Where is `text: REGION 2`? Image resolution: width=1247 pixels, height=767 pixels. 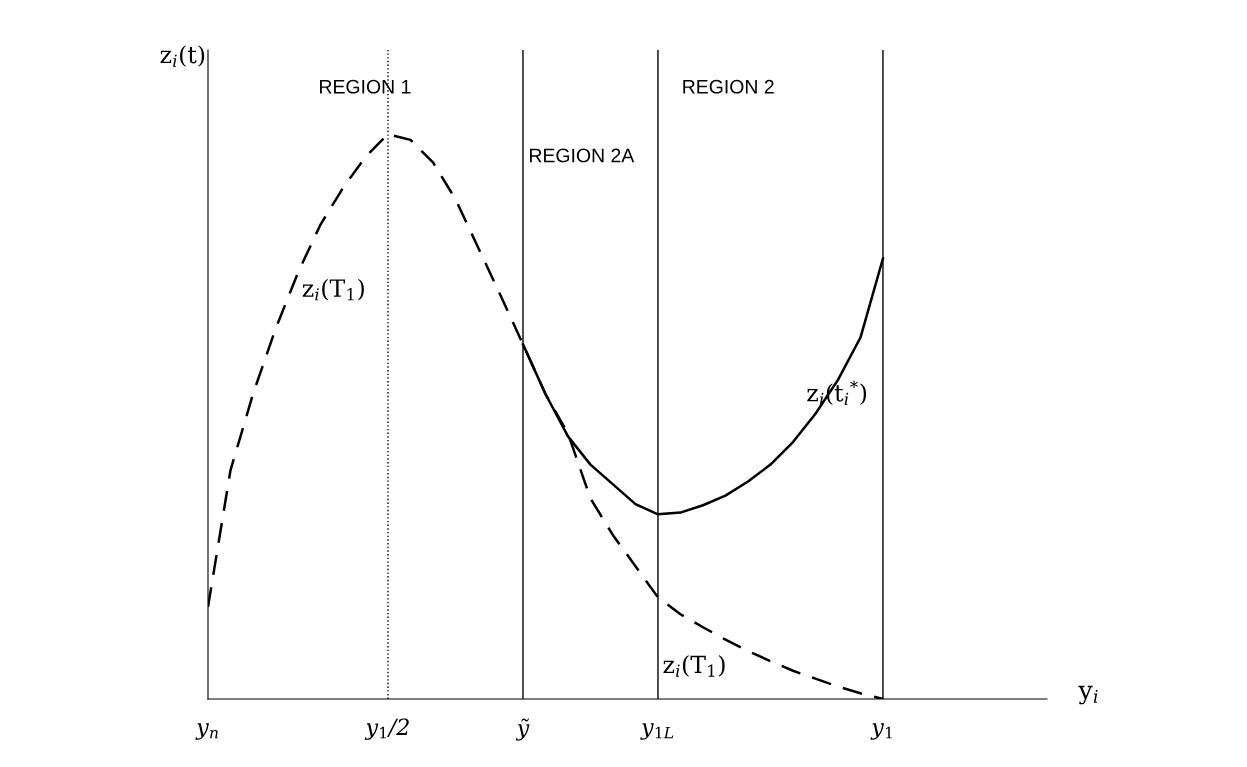
text: REGION 2 is located at coordinates (728, 86).